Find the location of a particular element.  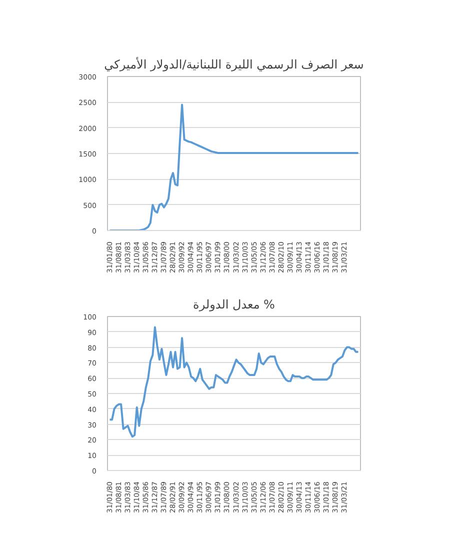

chart-title: معدل الدولرة % is located at coordinates (234, 305).